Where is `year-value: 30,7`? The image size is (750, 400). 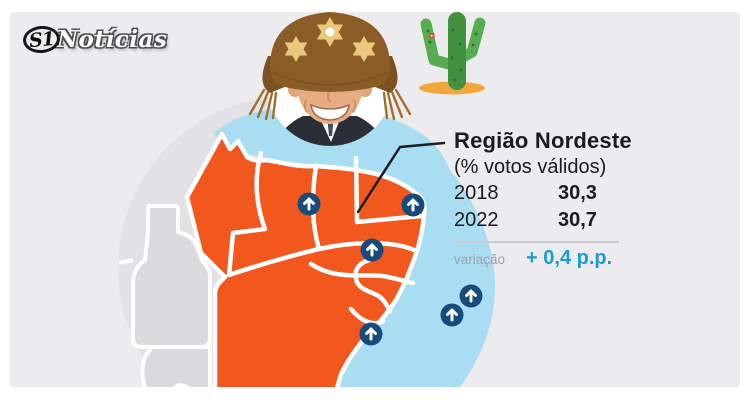
year-value: 30,7 is located at coordinates (577, 220).